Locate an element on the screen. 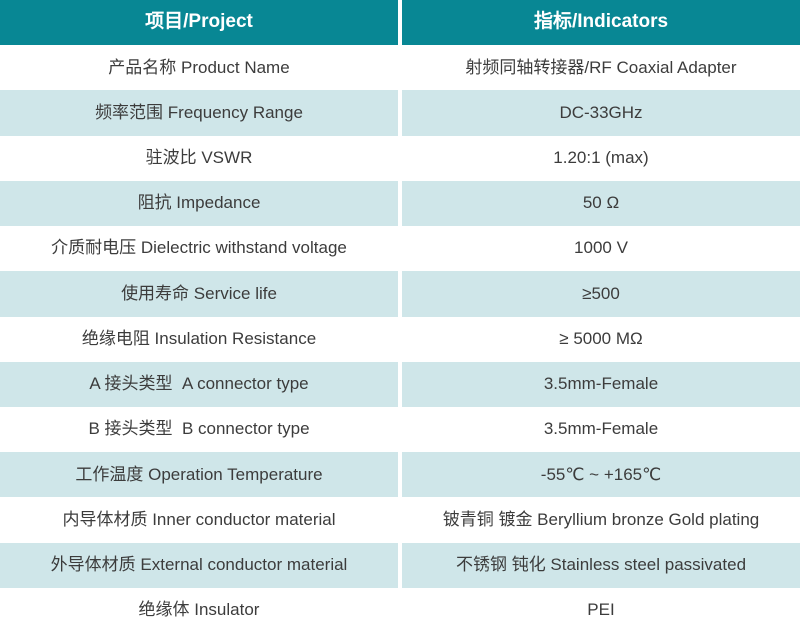 The image size is (800, 633). project-cell: 工作温度 Operation Temperature is located at coordinates (199, 475).